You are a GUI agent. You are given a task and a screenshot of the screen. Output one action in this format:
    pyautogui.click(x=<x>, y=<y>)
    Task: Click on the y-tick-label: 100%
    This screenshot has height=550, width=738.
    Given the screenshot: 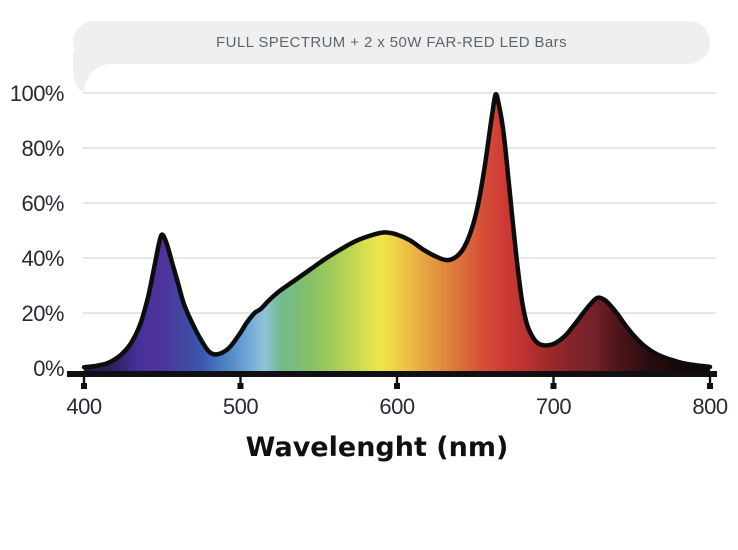 What is the action you would take?
    pyautogui.click(x=37, y=93)
    